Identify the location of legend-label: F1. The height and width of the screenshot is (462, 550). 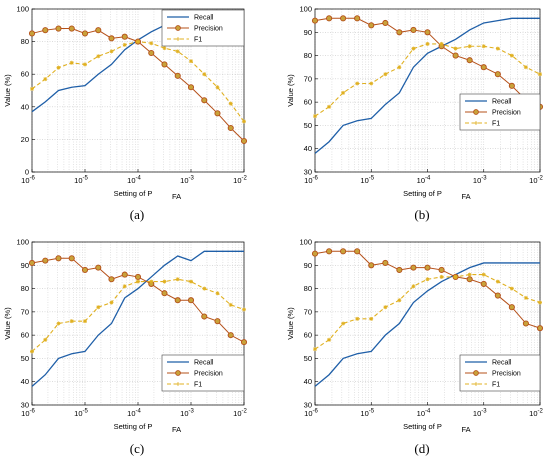
(198, 385).